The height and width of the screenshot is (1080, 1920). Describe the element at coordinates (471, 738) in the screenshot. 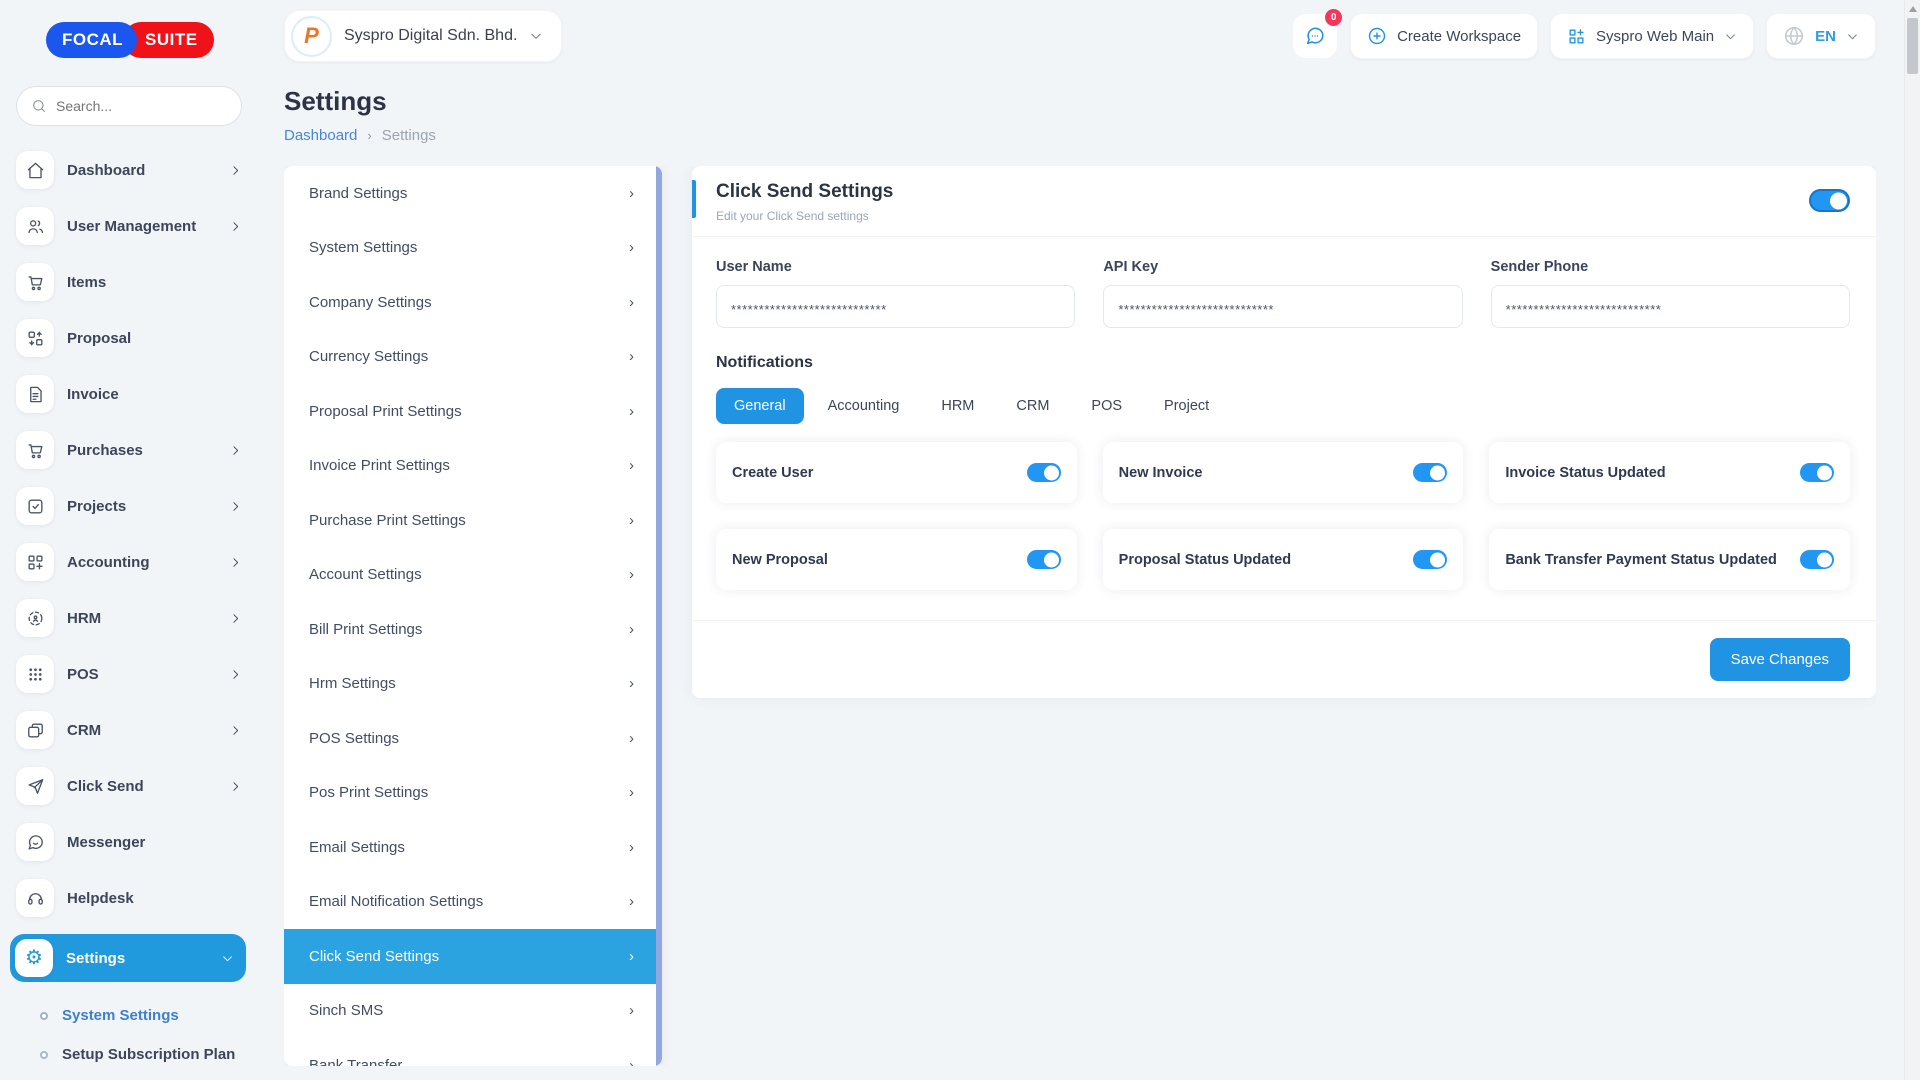

I see `settings-menu-item-pos: POS Settings ›` at that location.